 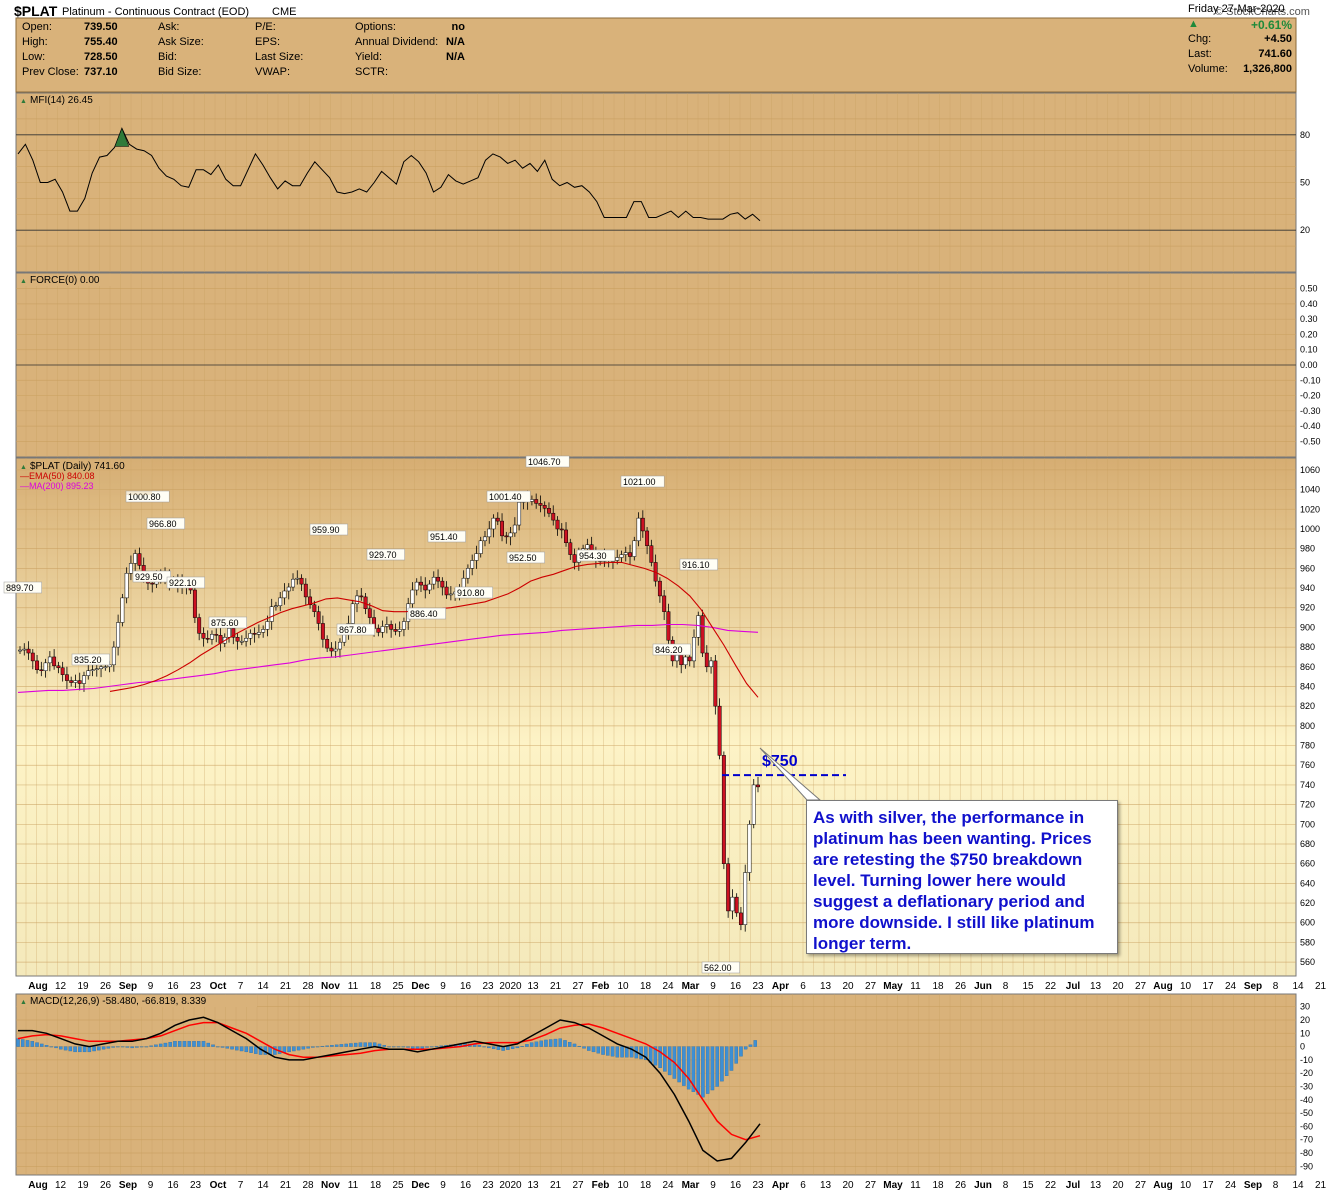 What do you see at coordinates (639, 482) in the screenshot?
I see `price-annotation: 1021.00` at bounding box center [639, 482].